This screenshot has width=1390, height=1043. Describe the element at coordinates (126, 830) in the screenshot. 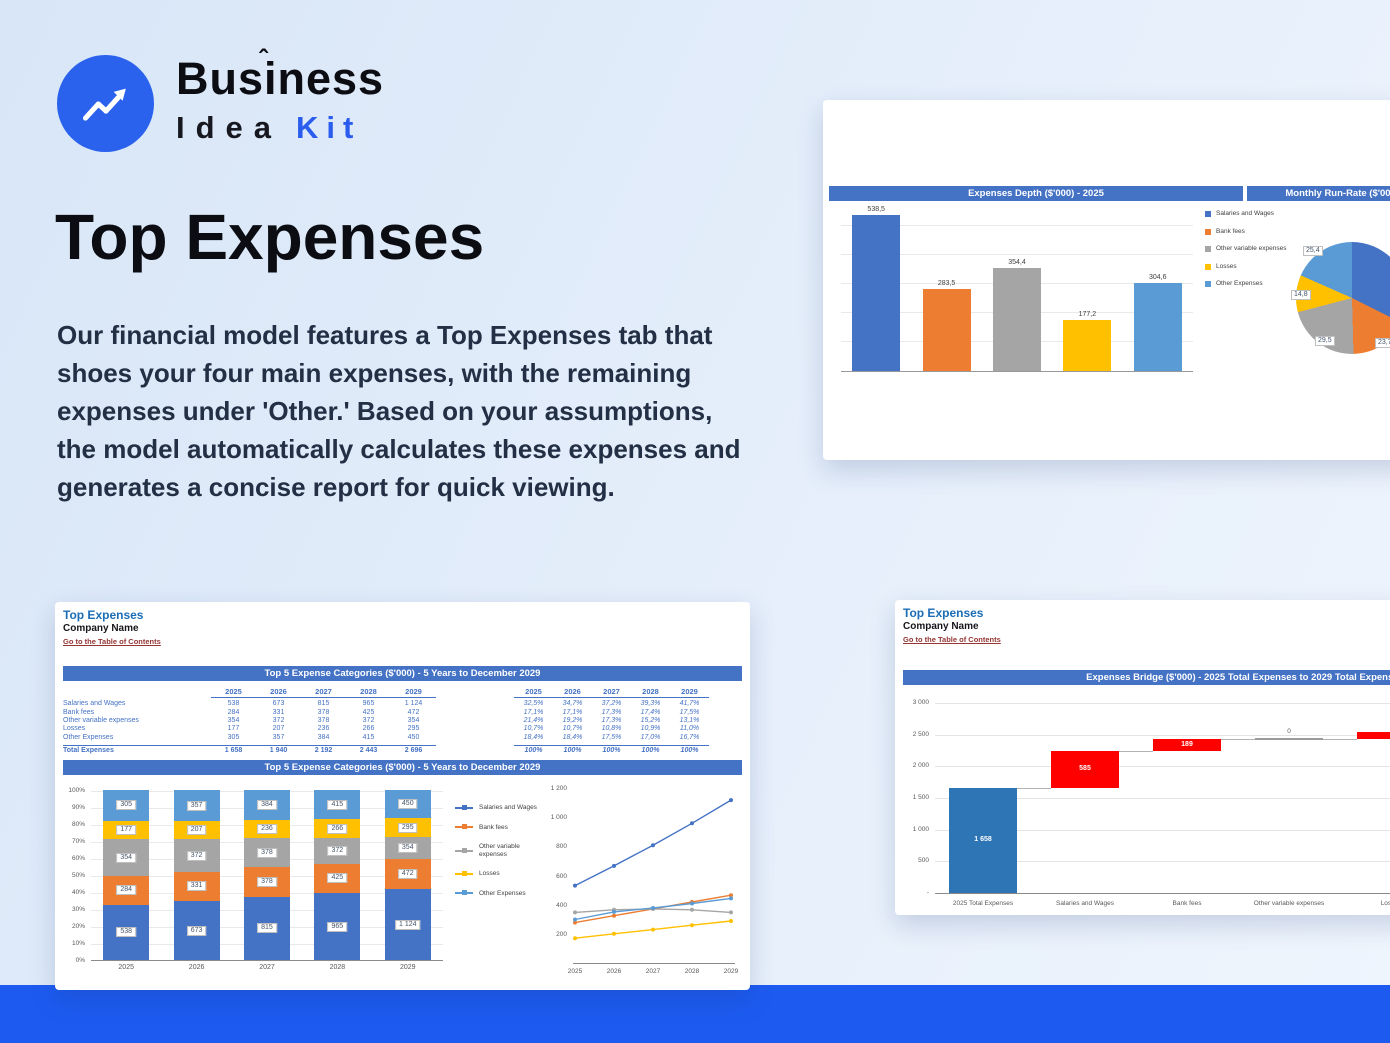

I see `bar-value-label: 177` at that location.